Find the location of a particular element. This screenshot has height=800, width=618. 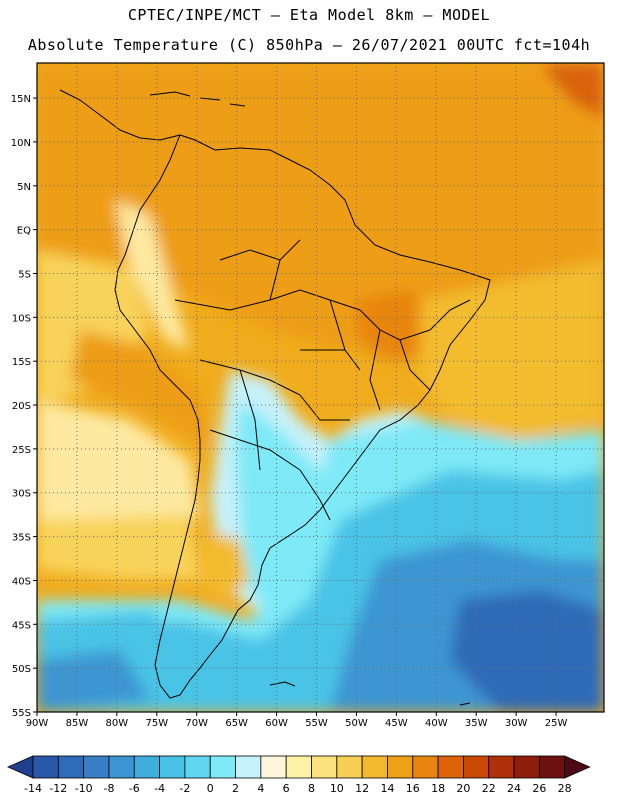

field-patagonia-warm is located at coordinates (225, 565).